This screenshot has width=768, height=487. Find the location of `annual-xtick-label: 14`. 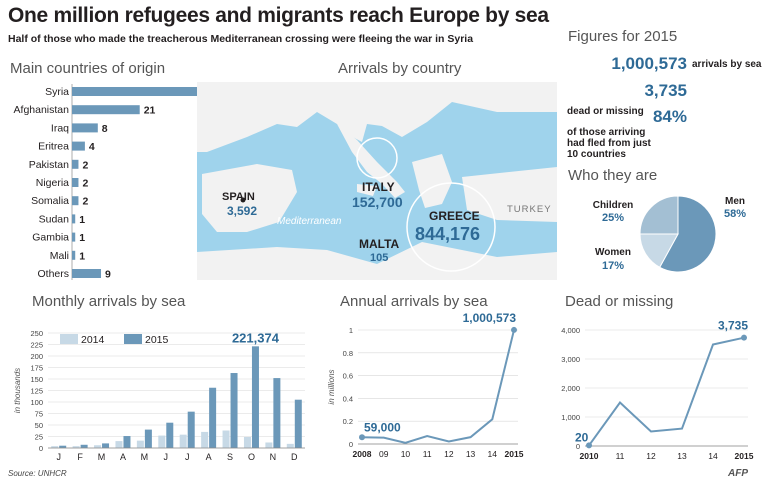

annual-xtick-label: 14 is located at coordinates (493, 454).